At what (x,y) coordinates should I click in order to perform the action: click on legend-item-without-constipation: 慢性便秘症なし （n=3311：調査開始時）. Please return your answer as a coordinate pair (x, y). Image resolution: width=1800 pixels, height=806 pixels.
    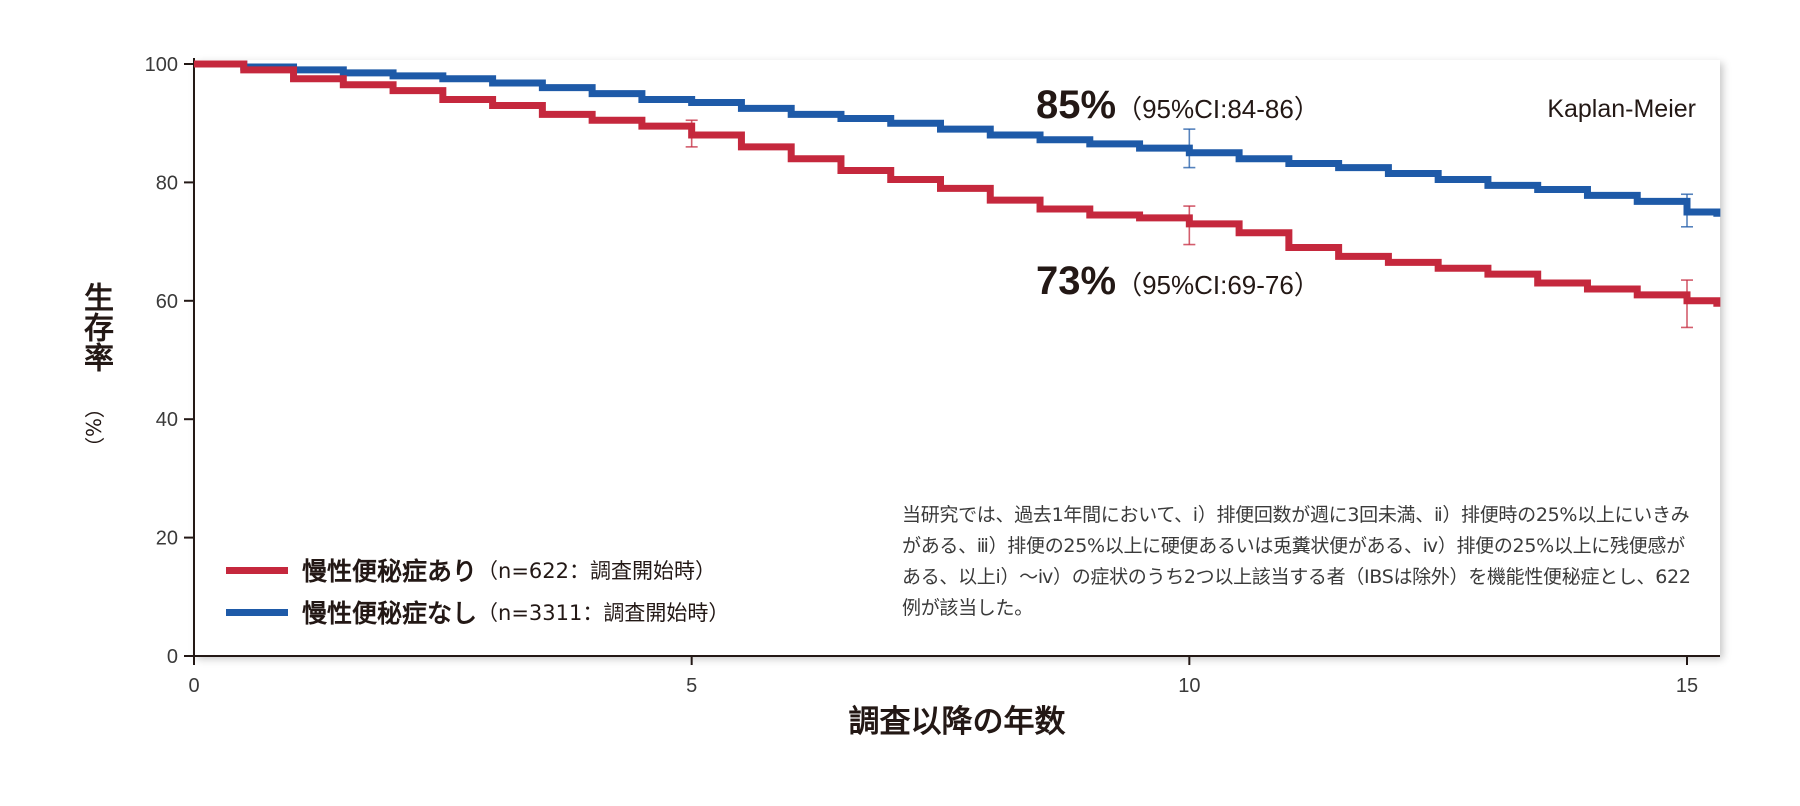
    Looking at the image, I should click on (506, 612).